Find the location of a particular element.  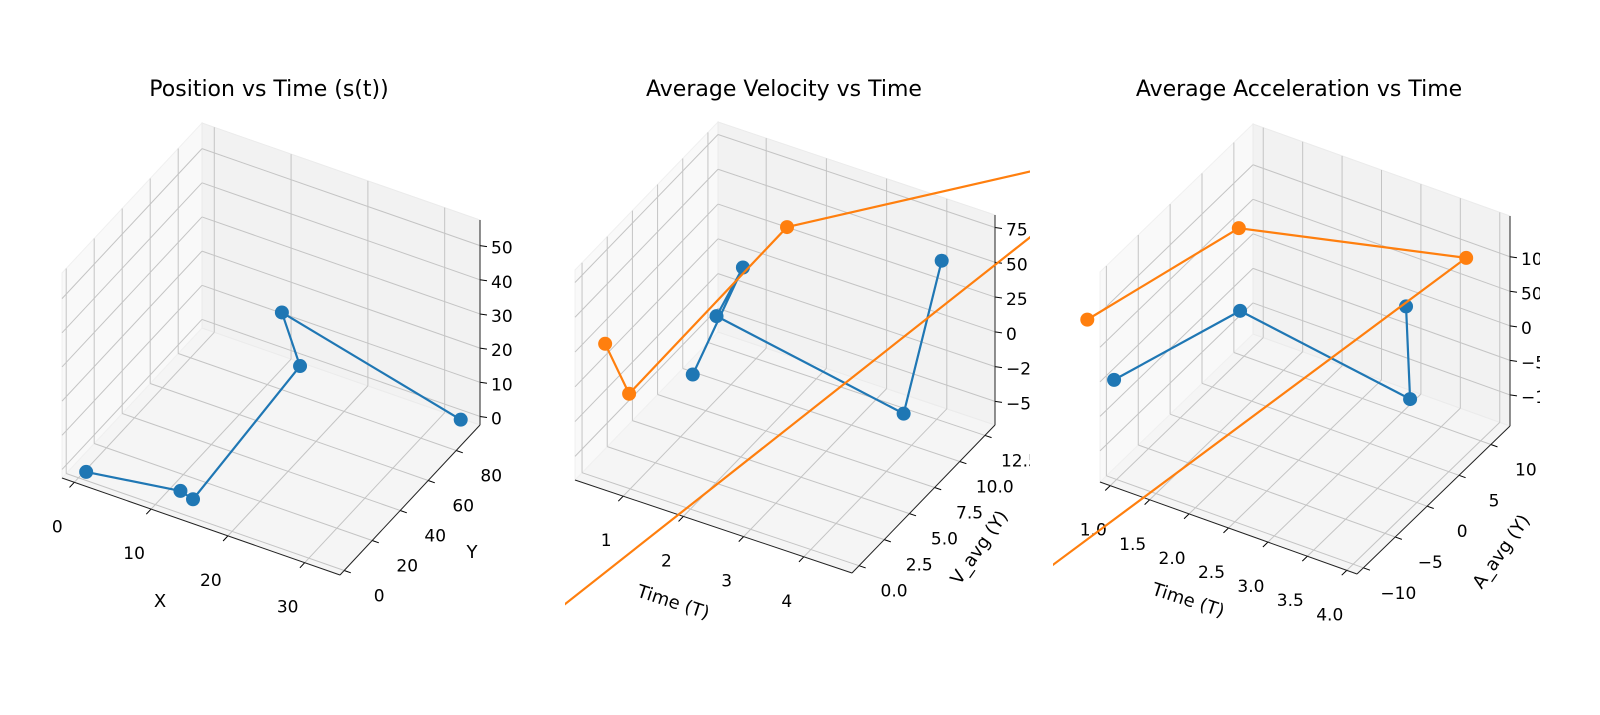

x-tick-label: 0 is located at coordinates (57, 527).